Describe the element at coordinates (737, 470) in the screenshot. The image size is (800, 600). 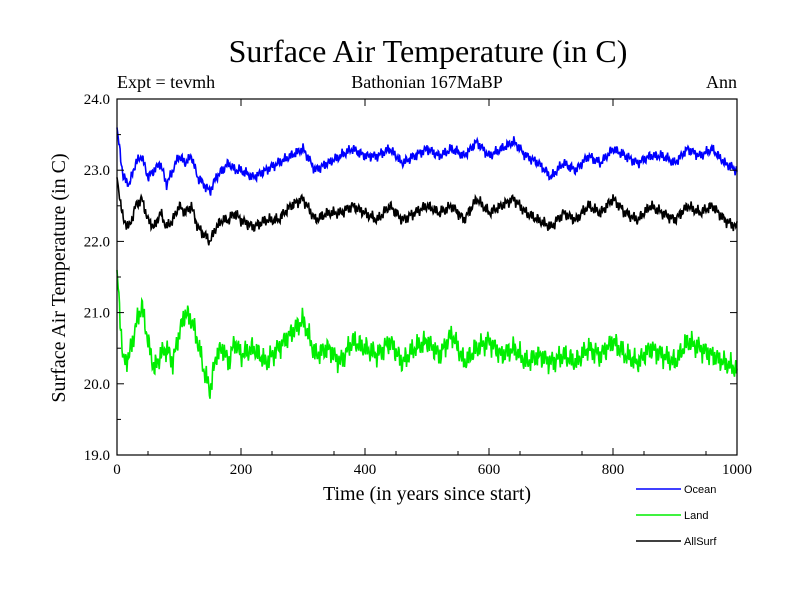
I see `x-tick-label: 1000` at that location.